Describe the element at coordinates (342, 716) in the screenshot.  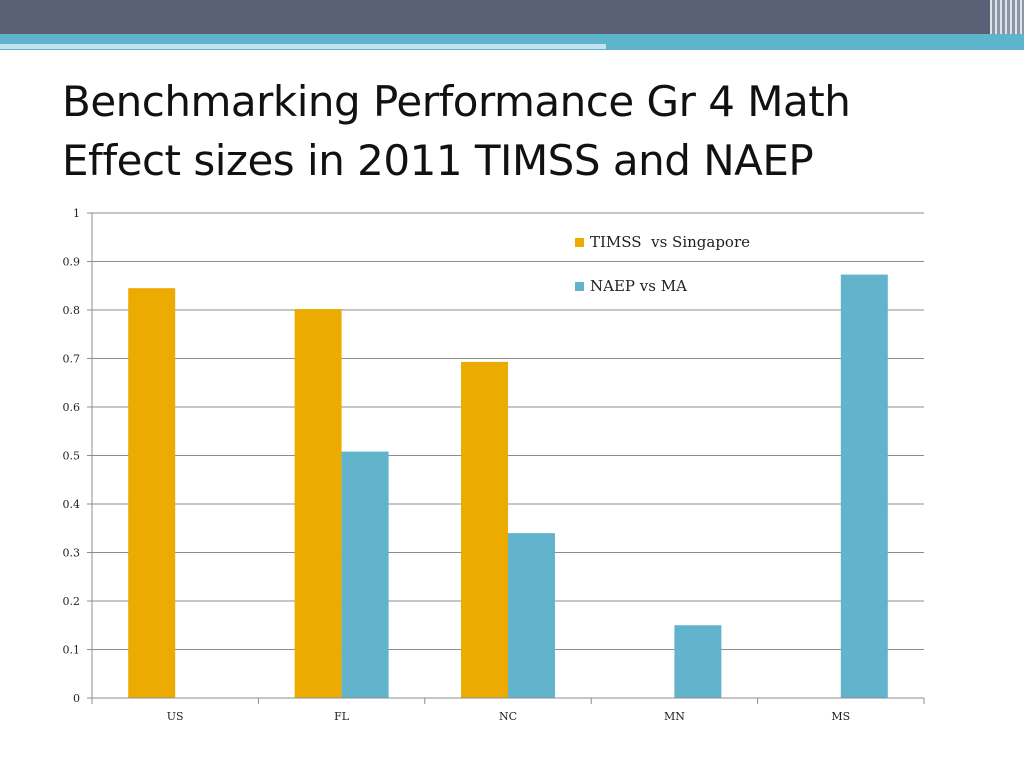
I see `x-tick-label: FL` at that location.